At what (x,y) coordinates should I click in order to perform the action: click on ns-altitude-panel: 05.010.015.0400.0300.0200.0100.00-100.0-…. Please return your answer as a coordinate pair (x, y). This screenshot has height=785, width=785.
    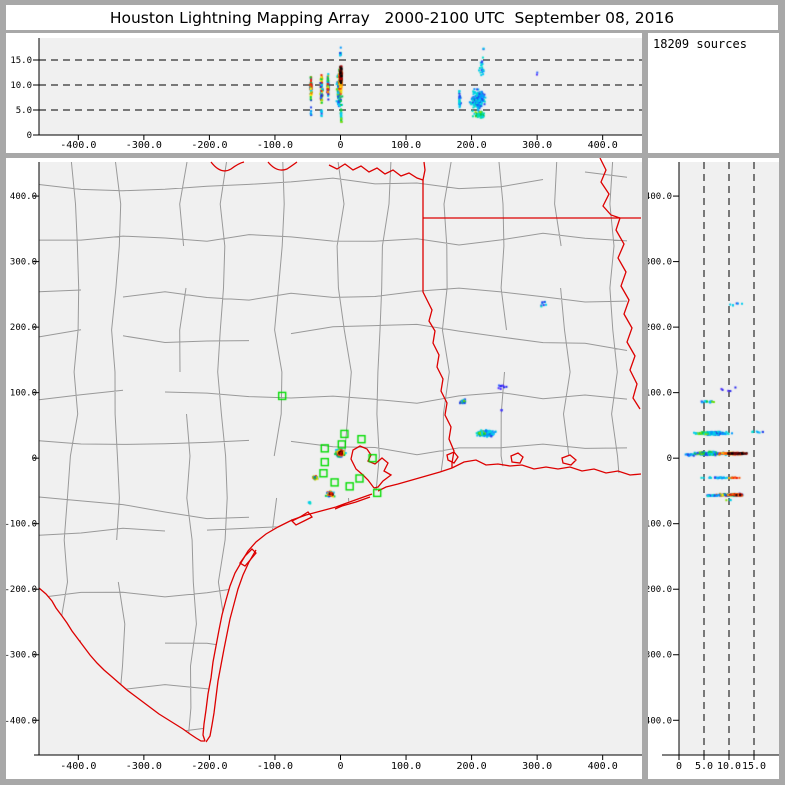
    Looking at the image, I should click on (713, 468).